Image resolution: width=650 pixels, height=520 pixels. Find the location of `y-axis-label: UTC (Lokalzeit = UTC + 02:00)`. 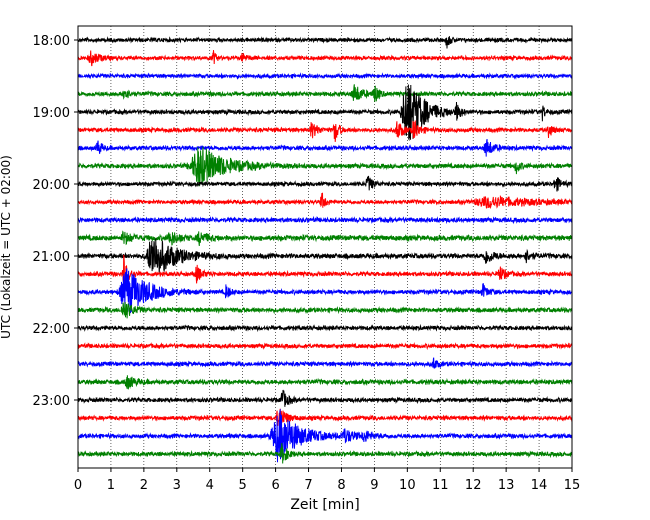

y-axis-label: UTC (Lokalzeit = UTC + 02:00) is located at coordinates (6, 247).